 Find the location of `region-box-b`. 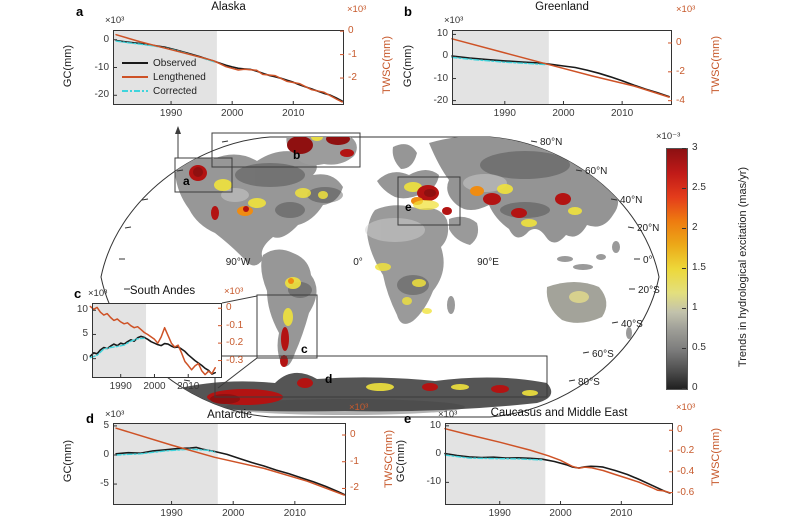

region-box-b is located at coordinates (286, 150).